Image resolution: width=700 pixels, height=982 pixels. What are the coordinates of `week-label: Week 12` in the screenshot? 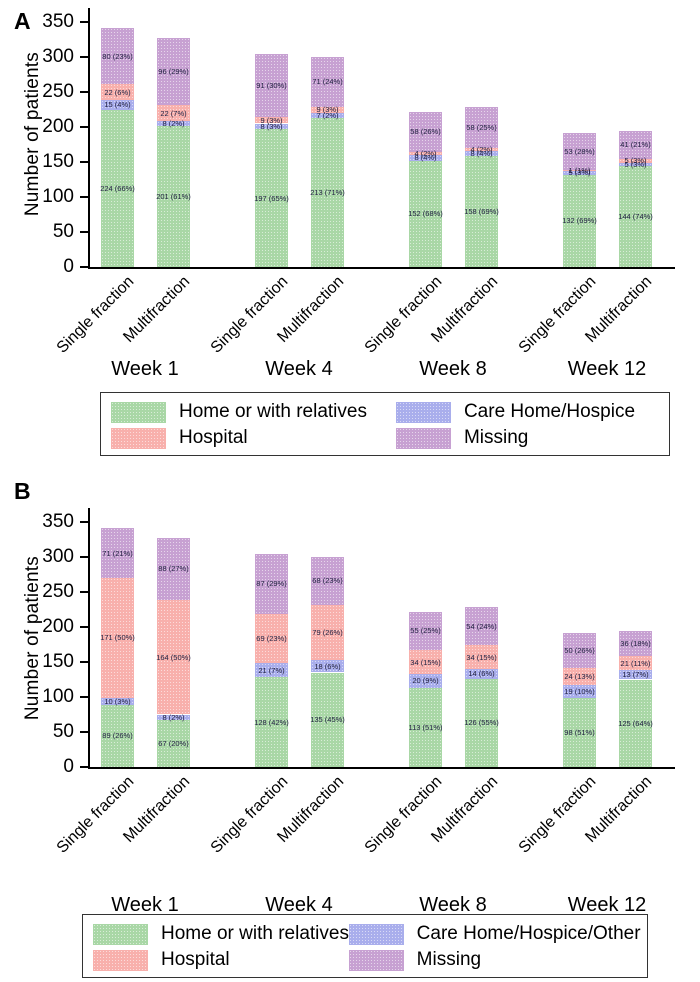 It's located at (607, 369).